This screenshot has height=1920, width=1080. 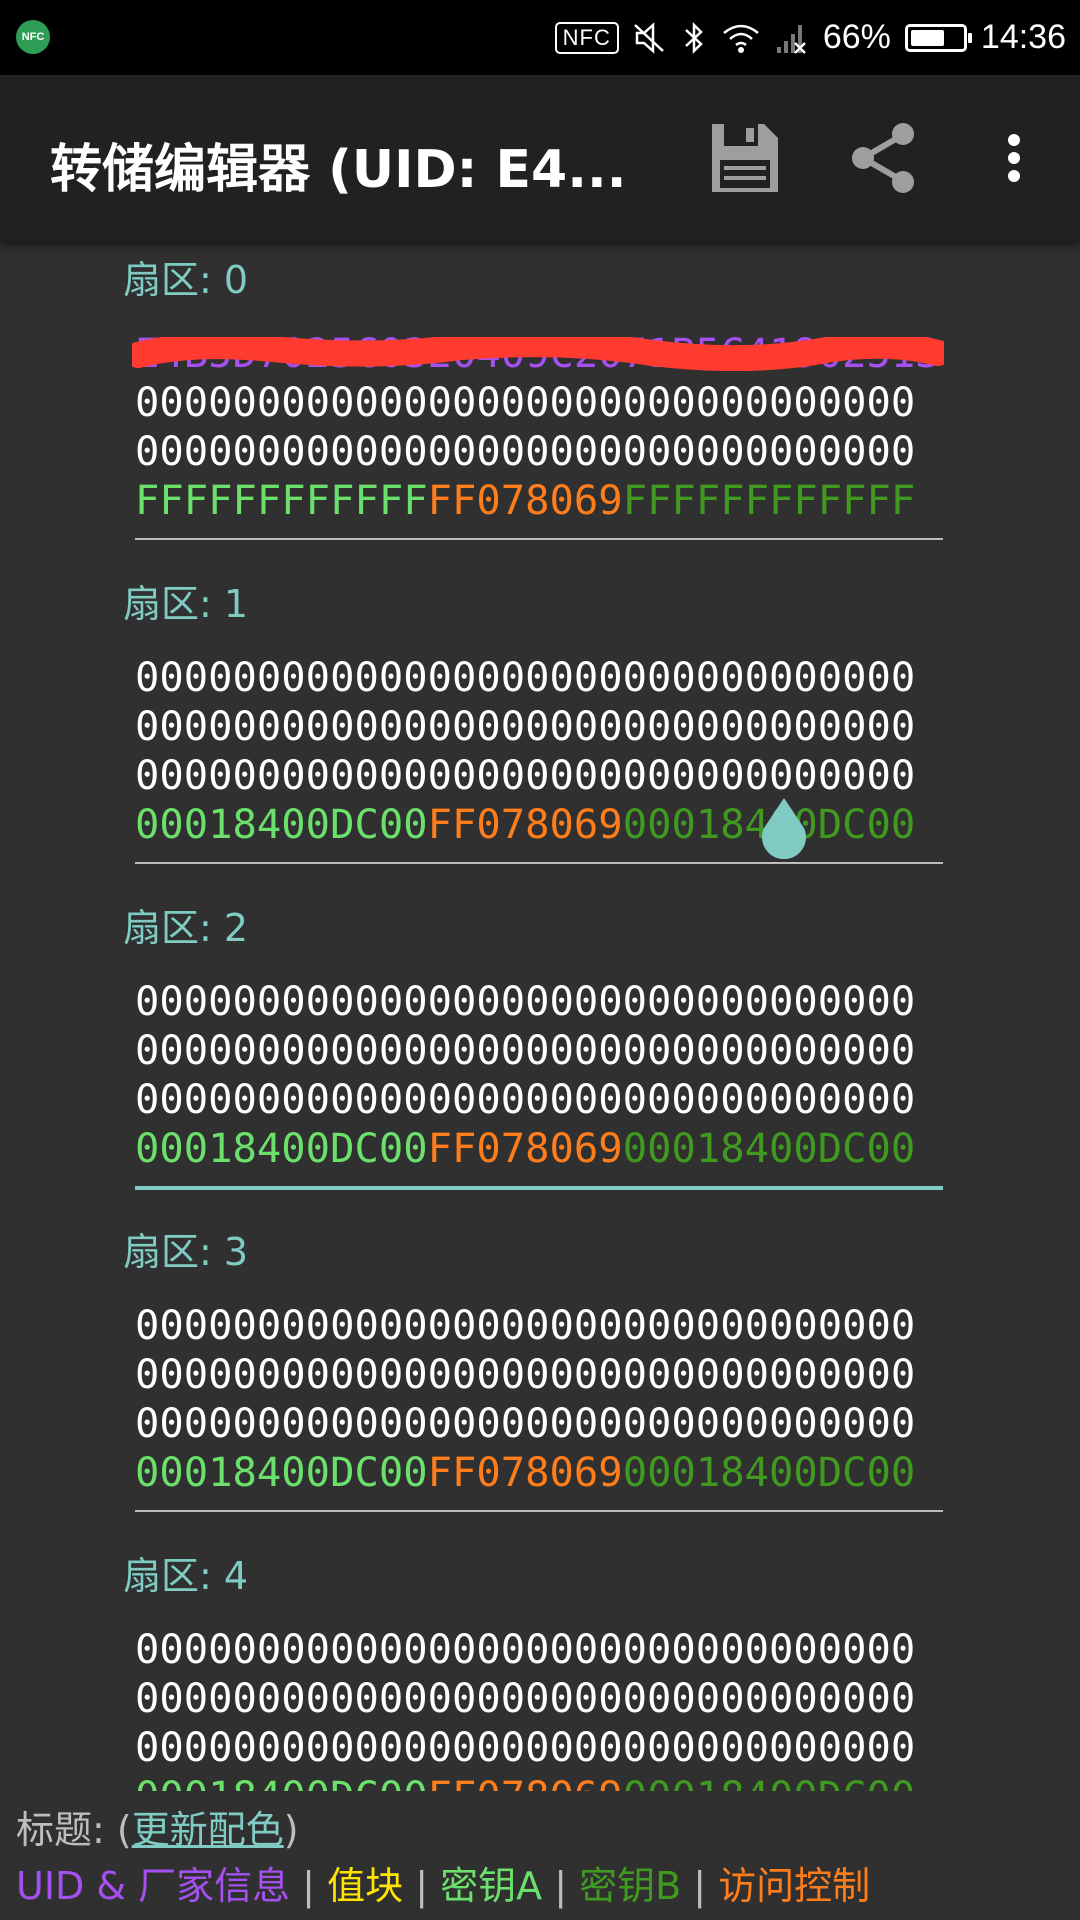 I want to click on share-icon, so click(x=883, y=158).